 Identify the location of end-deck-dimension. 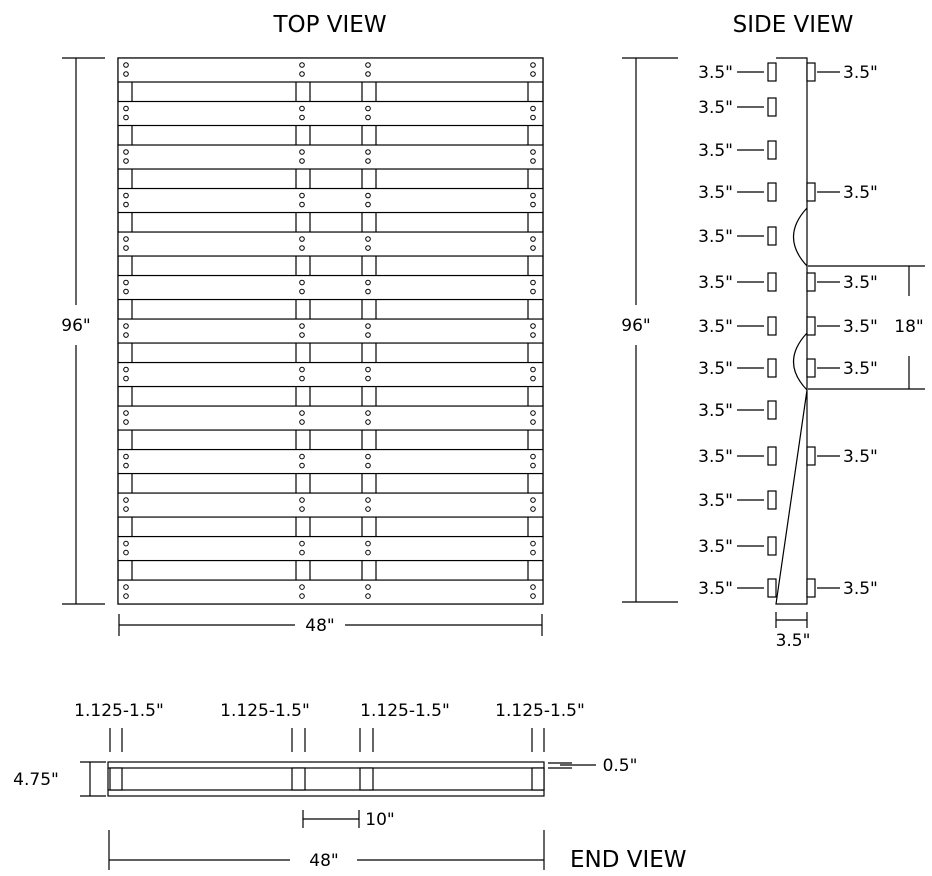
(572, 765).